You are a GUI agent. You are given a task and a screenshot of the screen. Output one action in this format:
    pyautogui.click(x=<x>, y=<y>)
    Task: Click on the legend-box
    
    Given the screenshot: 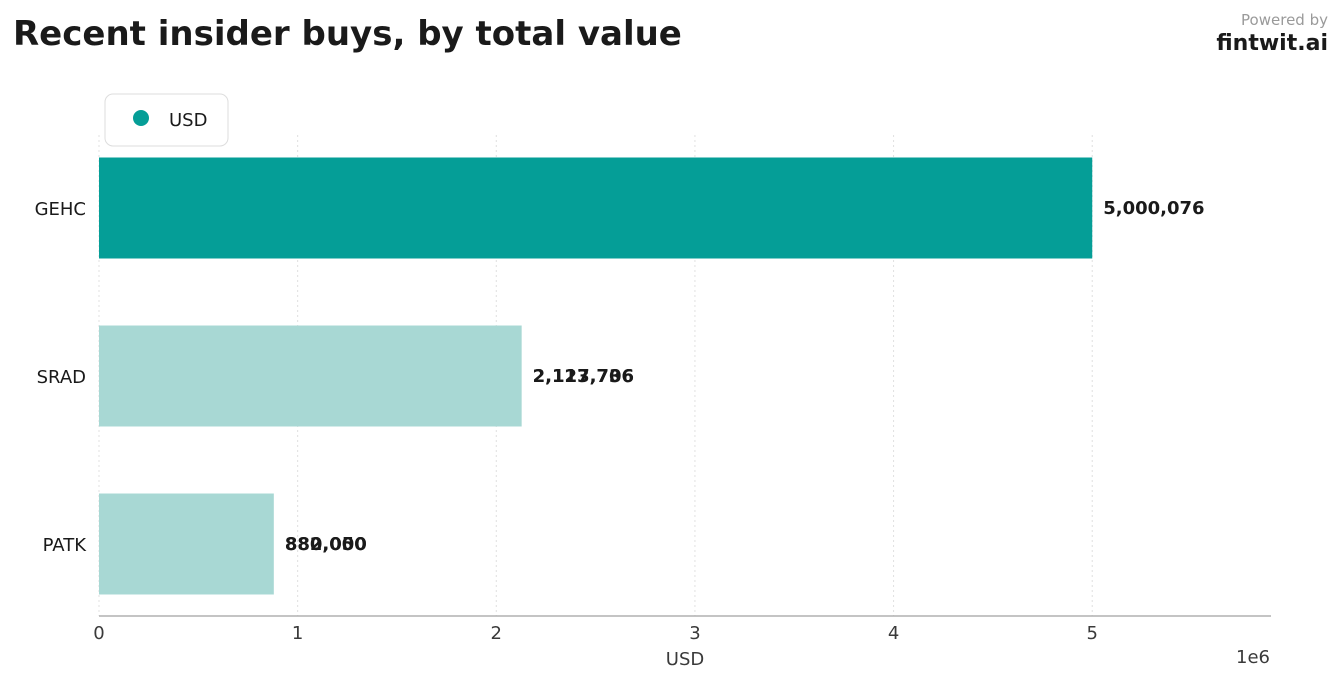 What is the action you would take?
    pyautogui.click(x=166, y=120)
    